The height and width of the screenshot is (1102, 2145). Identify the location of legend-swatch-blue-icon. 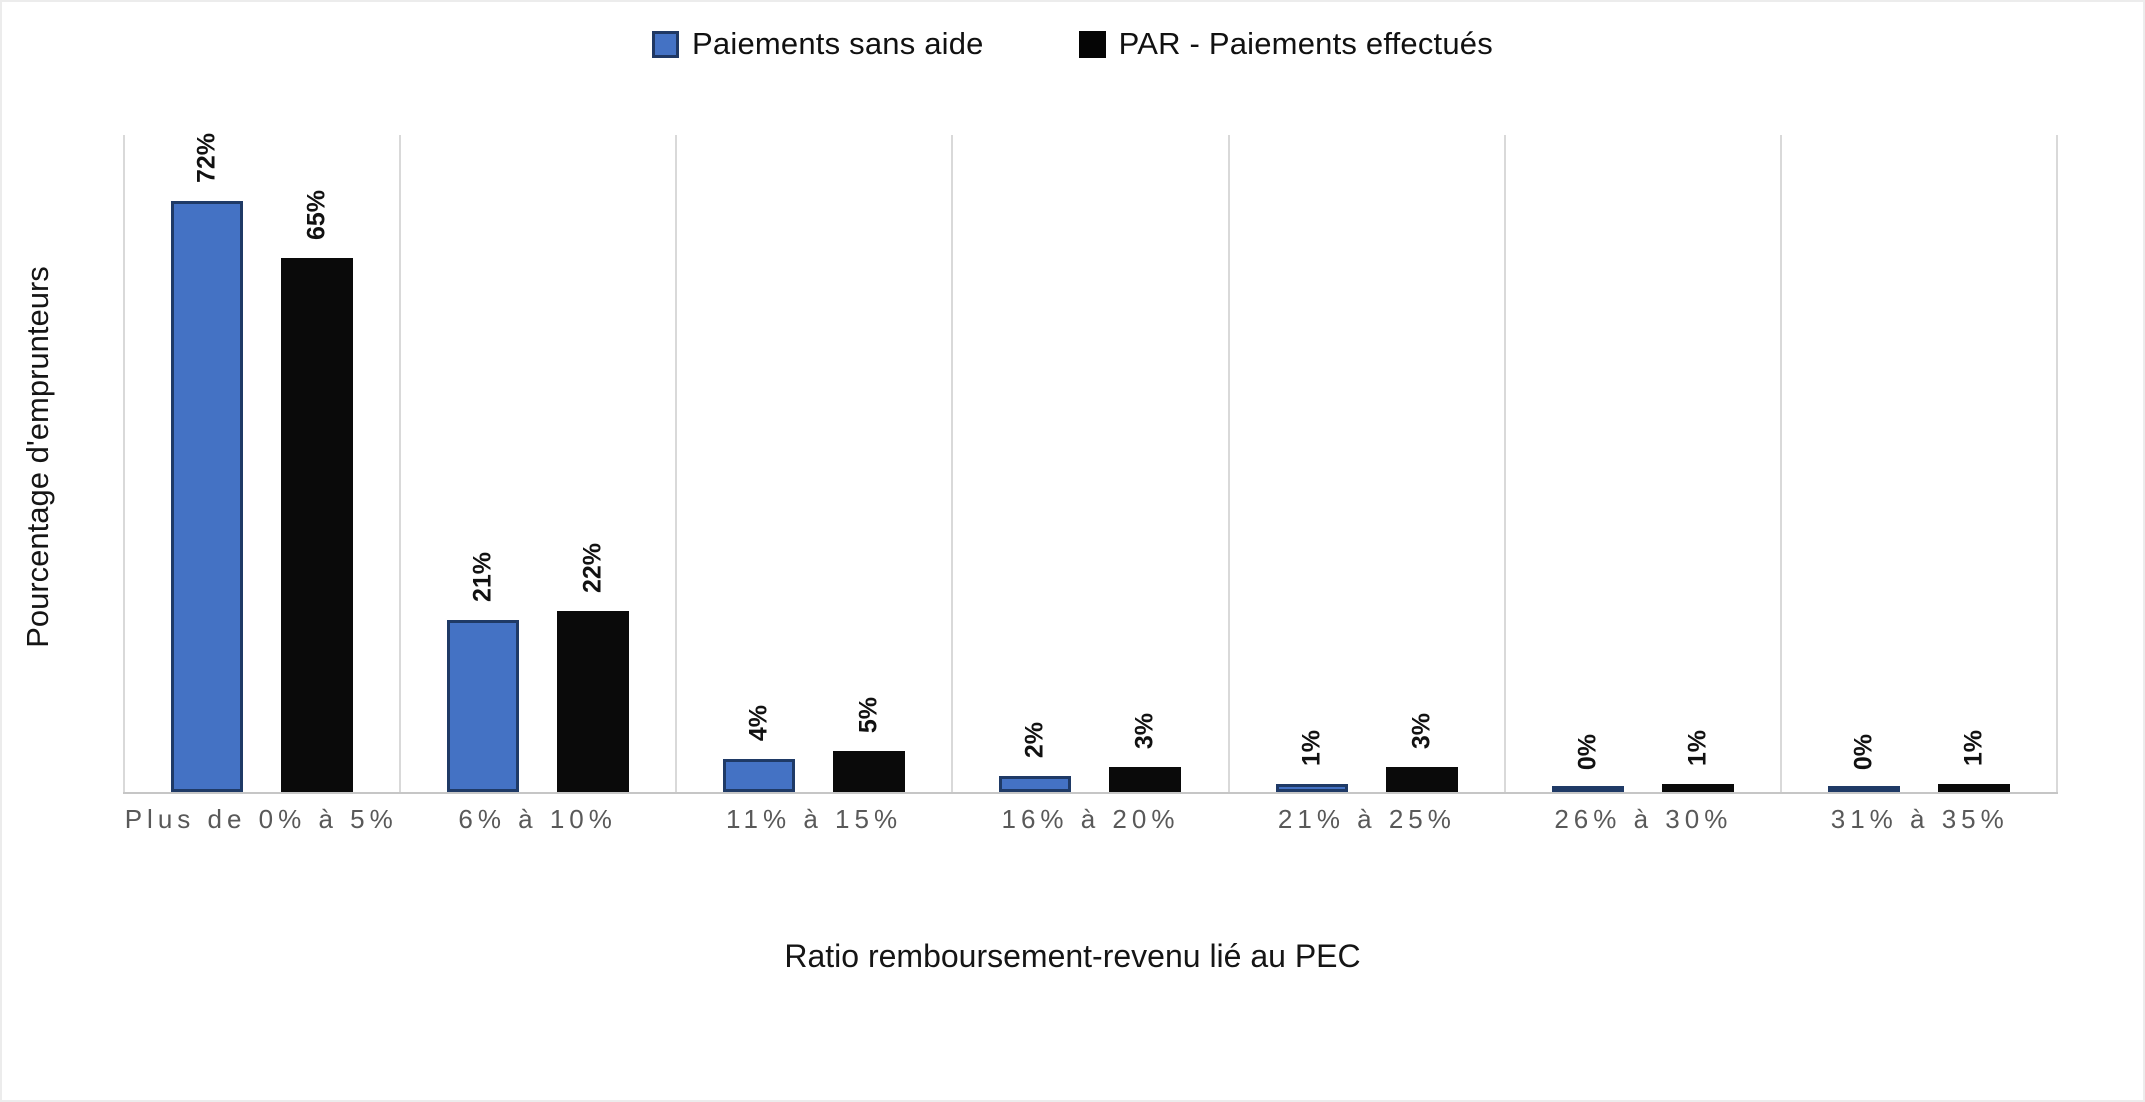
(666, 44).